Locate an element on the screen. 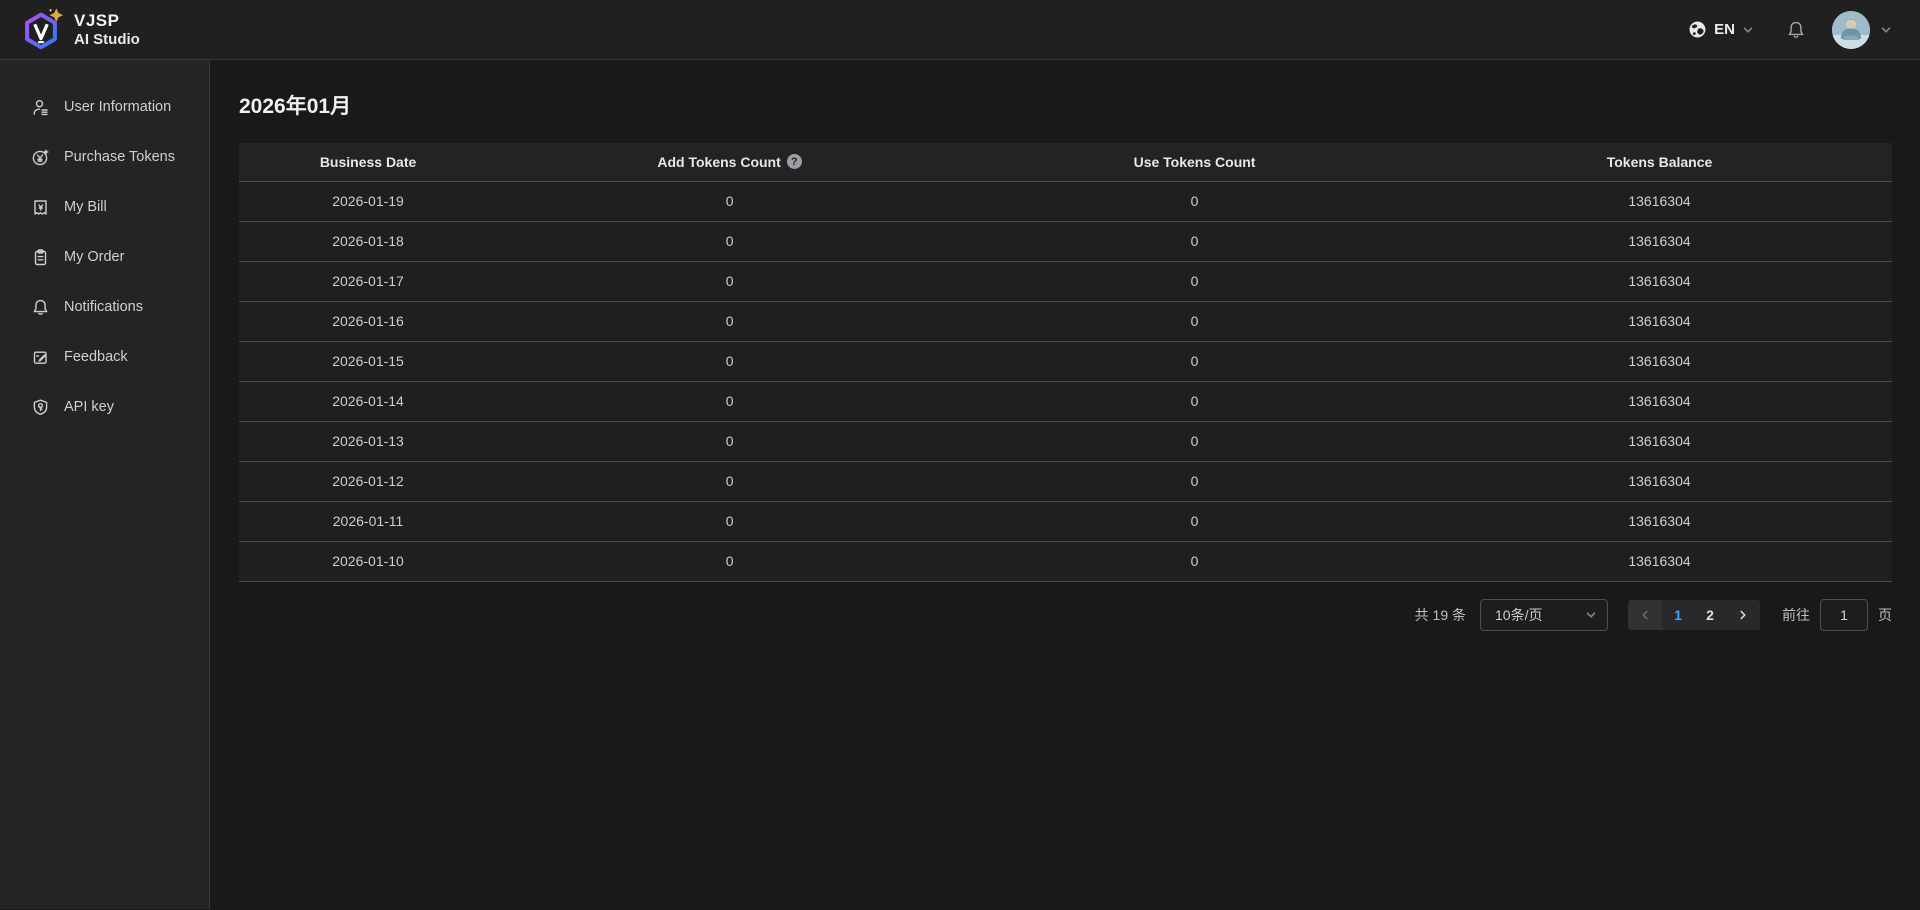  table-cell: 2026-01-12 is located at coordinates (368, 481).